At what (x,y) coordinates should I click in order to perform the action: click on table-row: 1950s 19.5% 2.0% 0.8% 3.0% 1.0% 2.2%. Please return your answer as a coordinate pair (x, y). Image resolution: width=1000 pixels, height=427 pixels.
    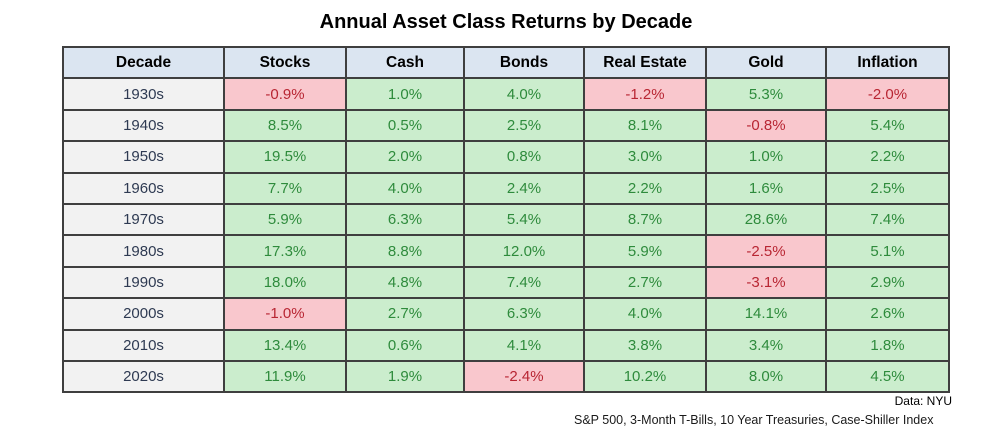
    Looking at the image, I should click on (506, 157).